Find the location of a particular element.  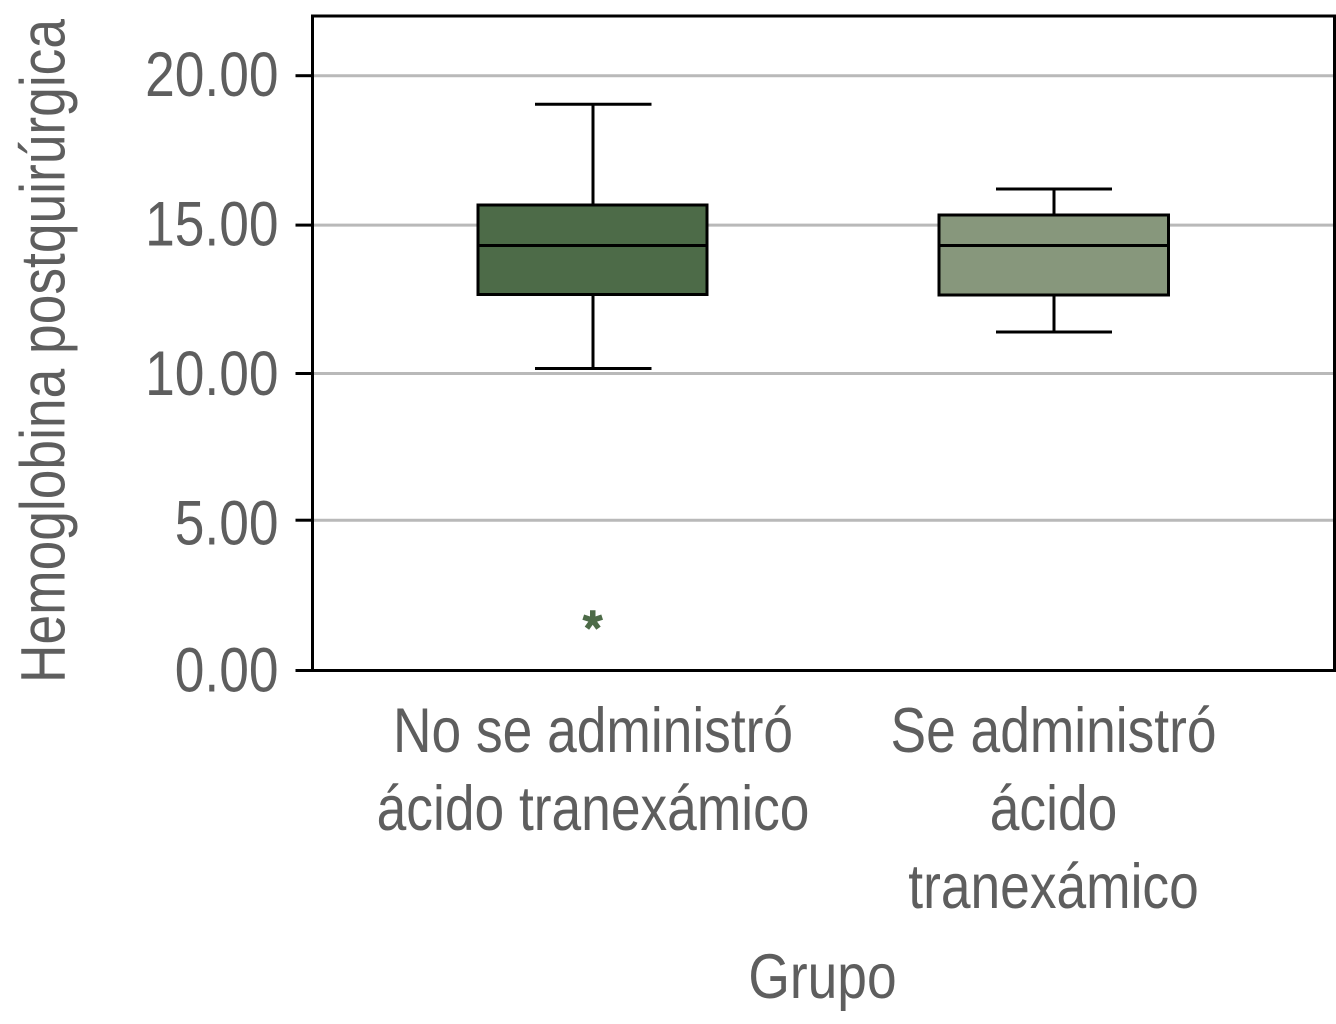

svg-text: 5.00 is located at coordinates (227, 523).